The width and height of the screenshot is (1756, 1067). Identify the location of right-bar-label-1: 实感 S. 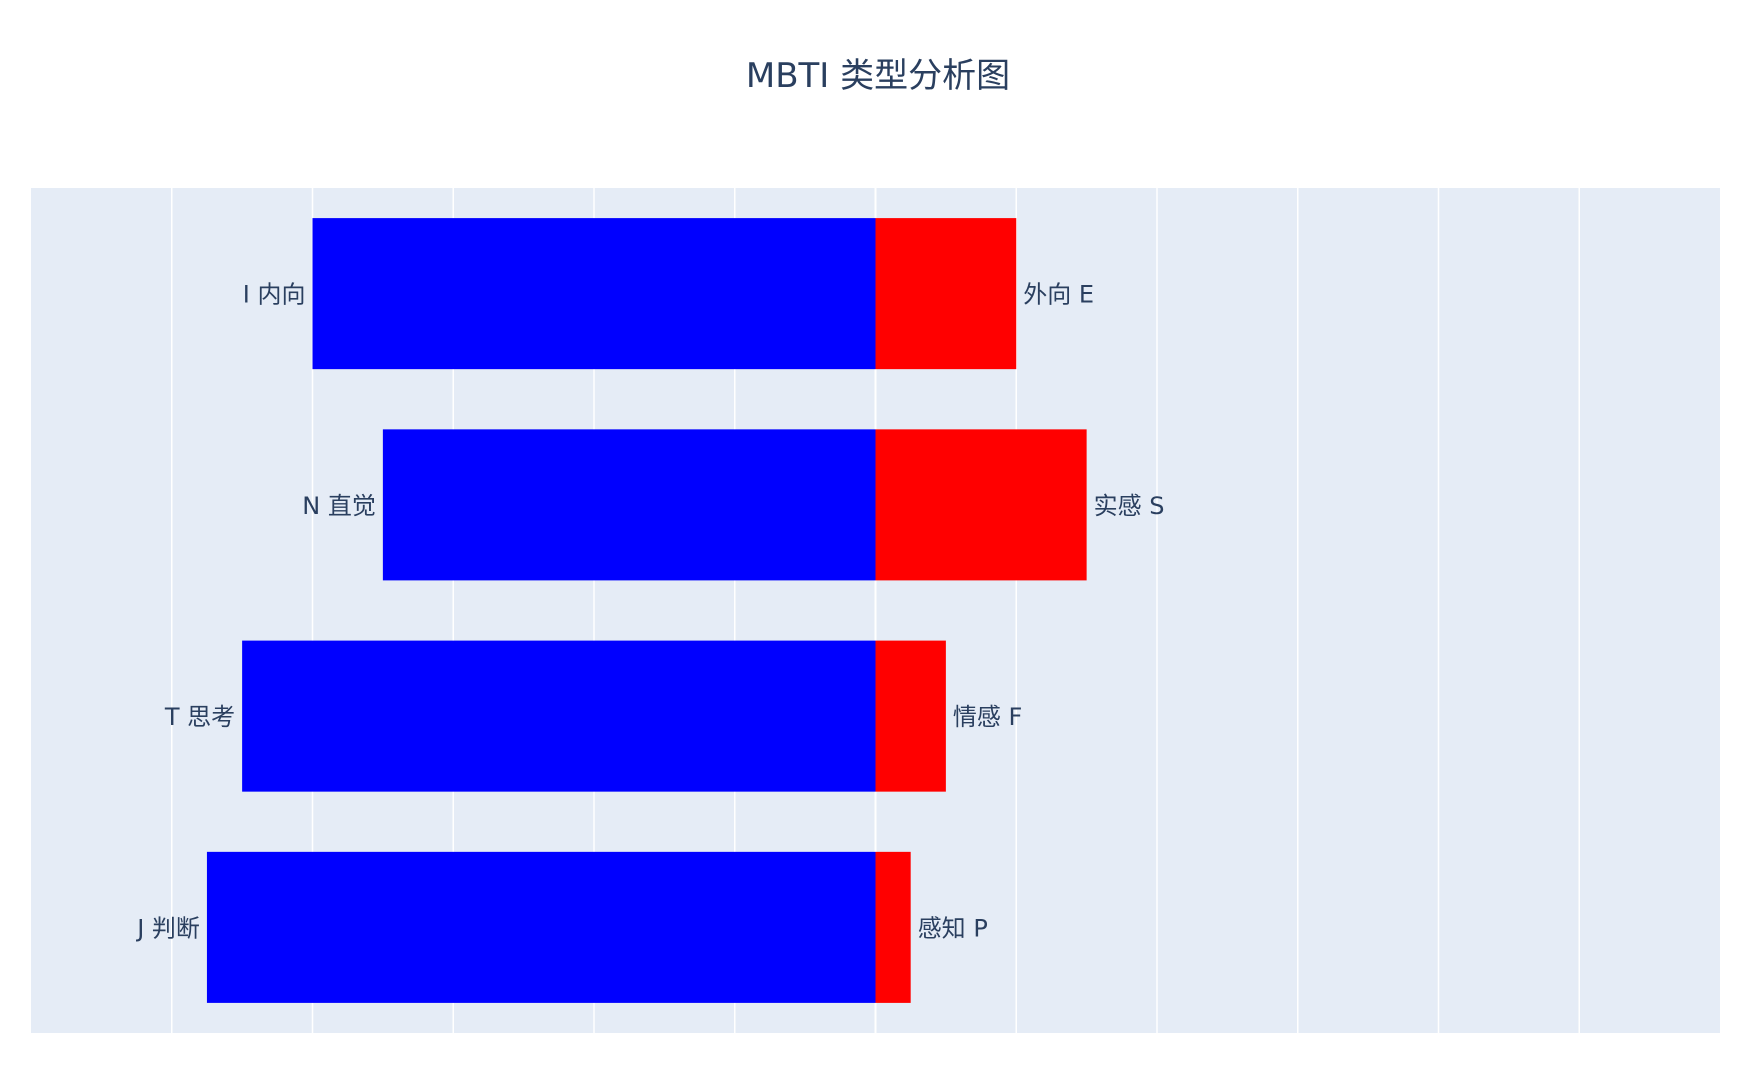
(1129, 506).